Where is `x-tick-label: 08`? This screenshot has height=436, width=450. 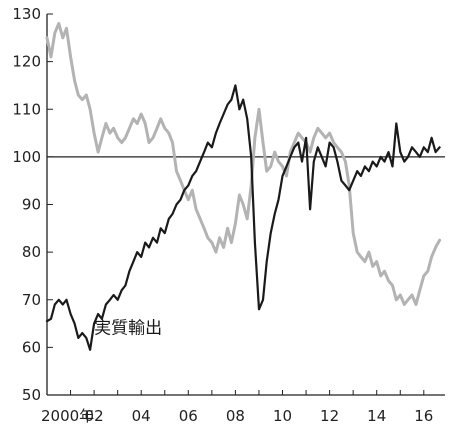
x-tick-label: 08 is located at coordinates (235, 416).